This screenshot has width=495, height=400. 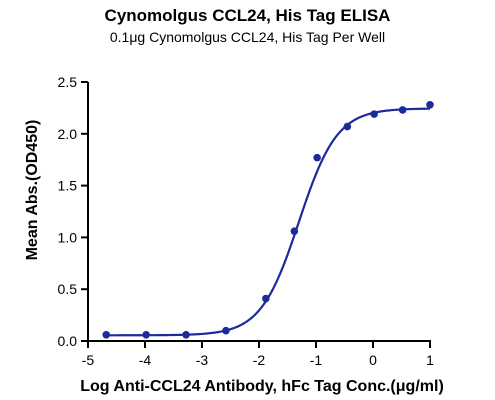 What do you see at coordinates (202, 360) in the screenshot?
I see `x-tick-label: -3` at bounding box center [202, 360].